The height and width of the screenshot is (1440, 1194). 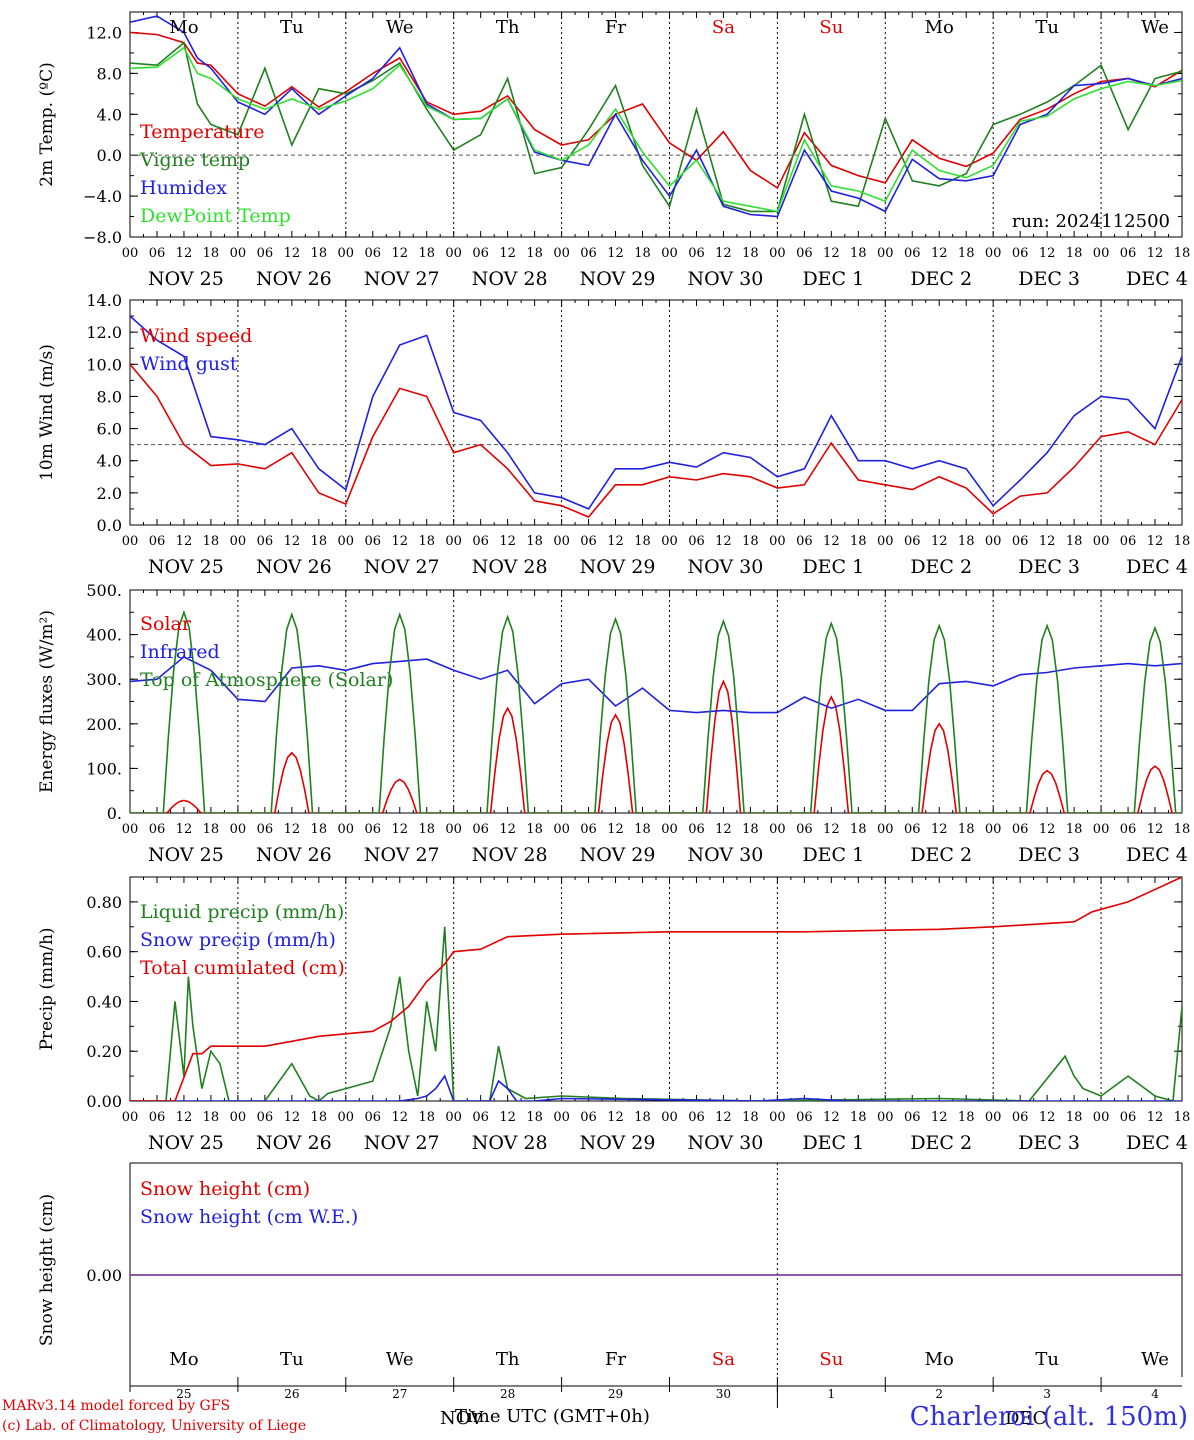 What do you see at coordinates (723, 1394) in the screenshot?
I see `day-number: 30` at bounding box center [723, 1394].